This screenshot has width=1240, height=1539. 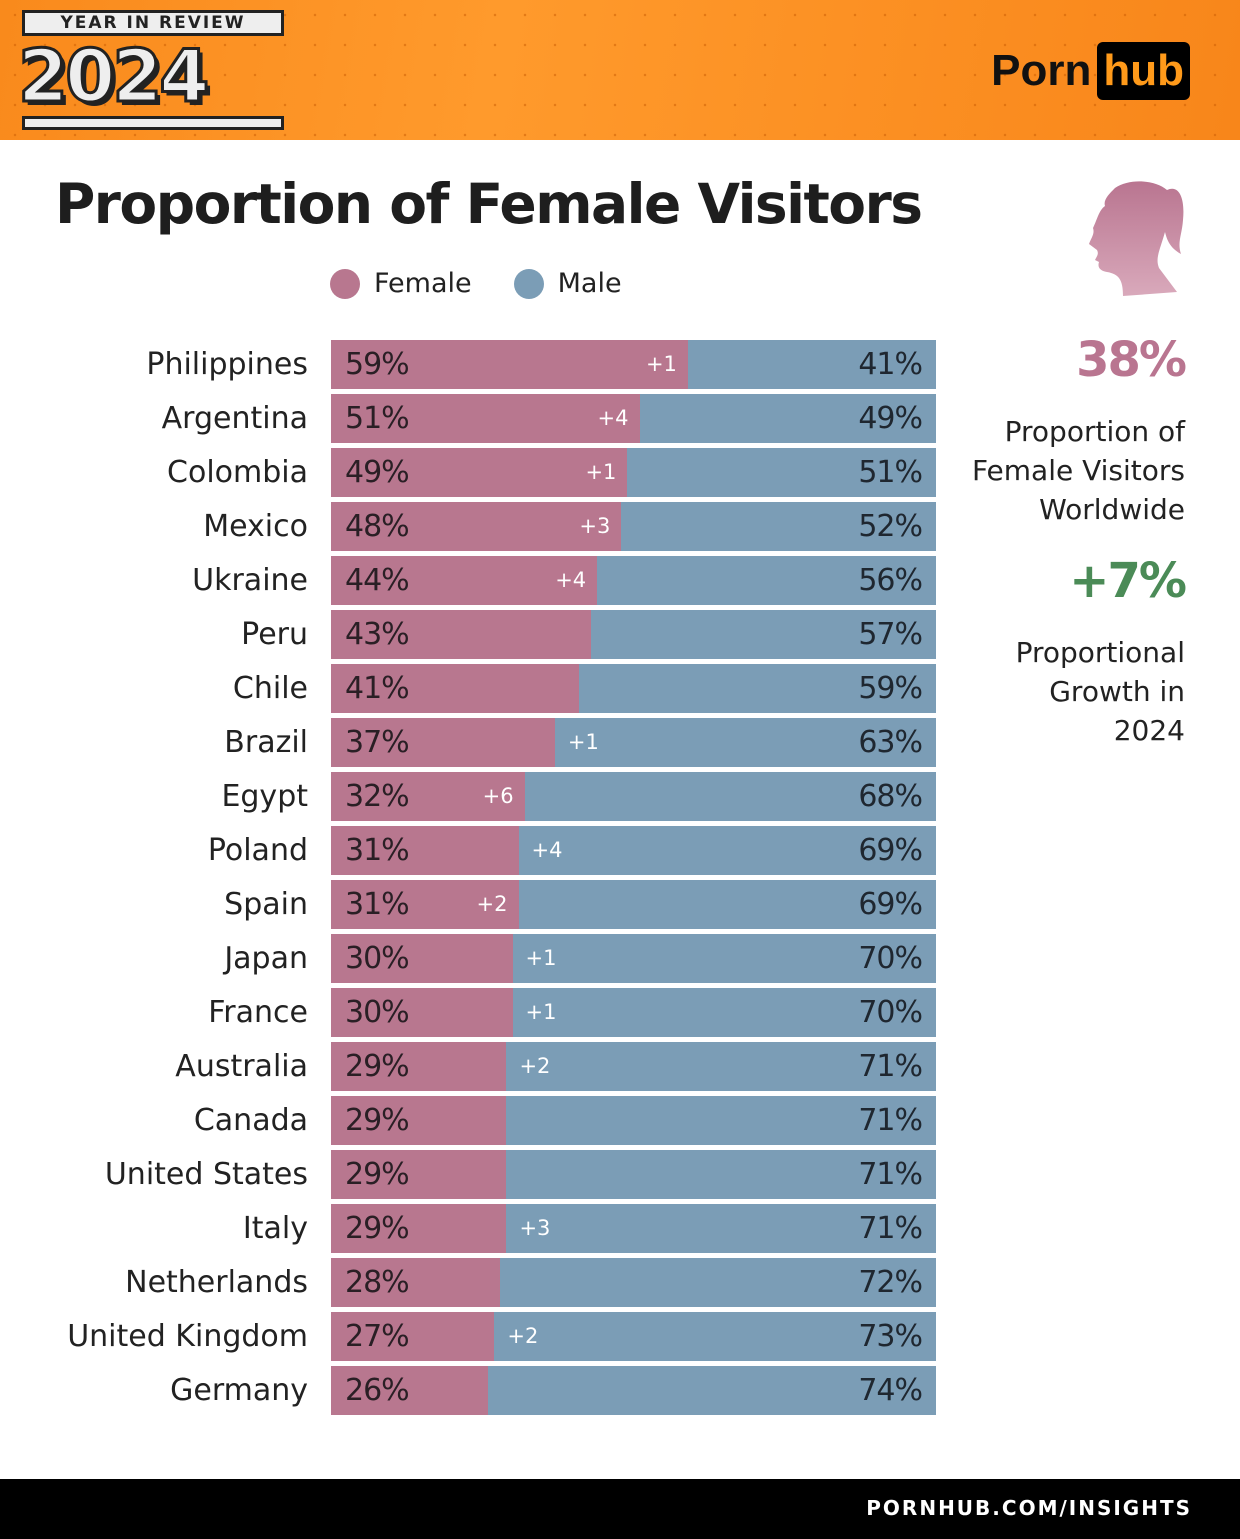 What do you see at coordinates (216, 1282) in the screenshot?
I see `country-label: Netherlands` at bounding box center [216, 1282].